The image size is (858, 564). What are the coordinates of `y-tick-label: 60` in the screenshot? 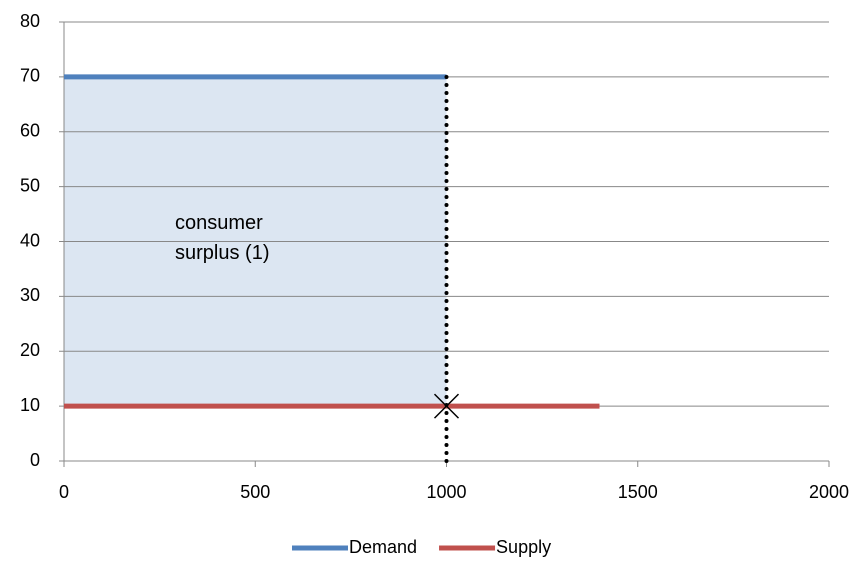 It's located at (30, 131).